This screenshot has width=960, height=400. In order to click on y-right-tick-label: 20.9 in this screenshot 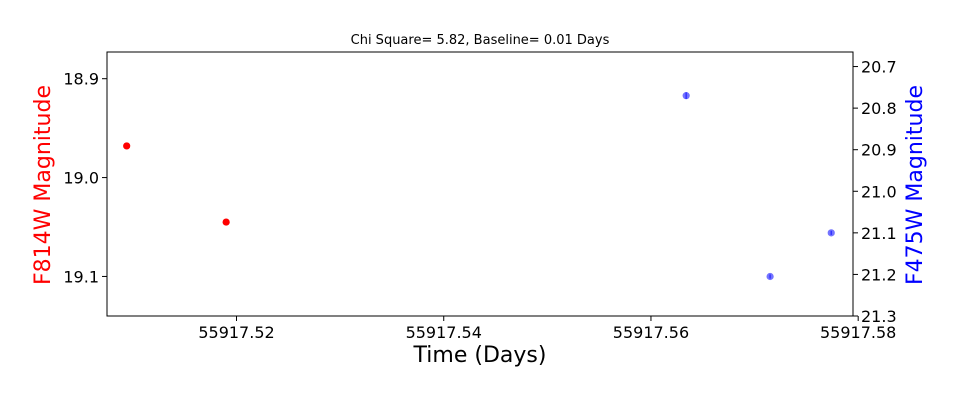, I will do `click(879, 150)`.